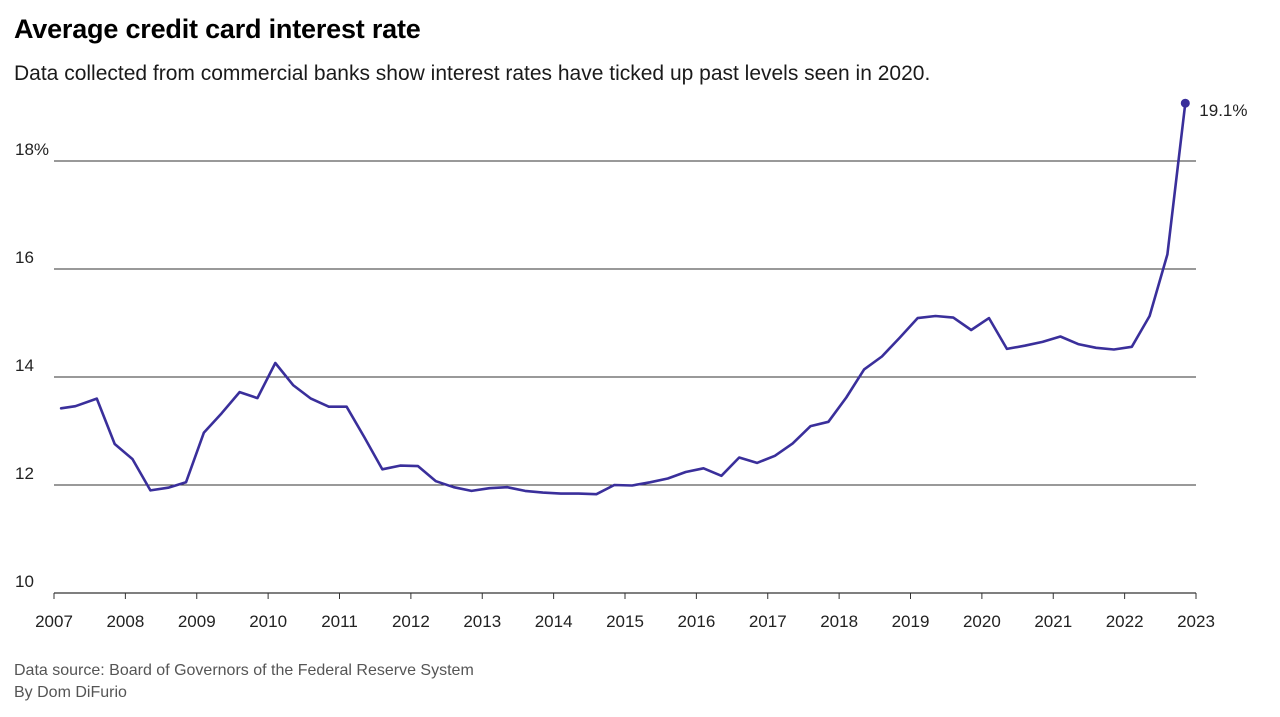 This screenshot has height=717, width=1280. Describe the element at coordinates (32, 149) in the screenshot. I see `y-tick-label-18: 18%` at that location.